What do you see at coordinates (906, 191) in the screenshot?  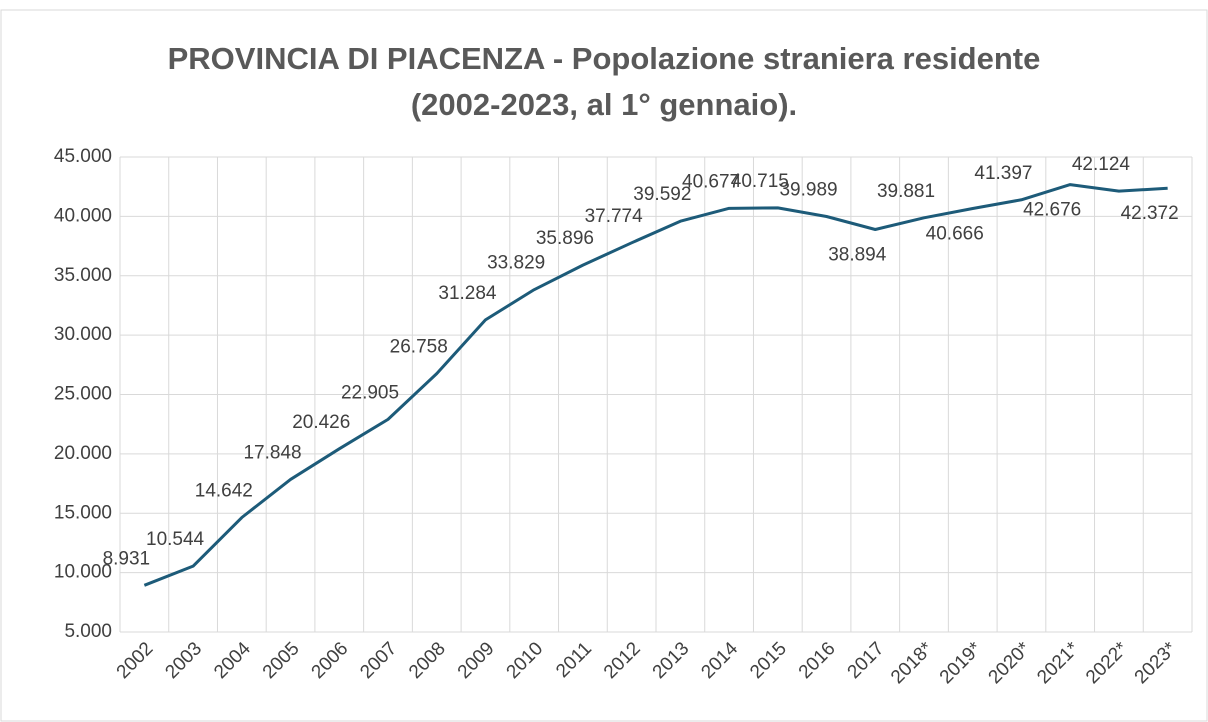 I see `data-label: 39.881` at bounding box center [906, 191].